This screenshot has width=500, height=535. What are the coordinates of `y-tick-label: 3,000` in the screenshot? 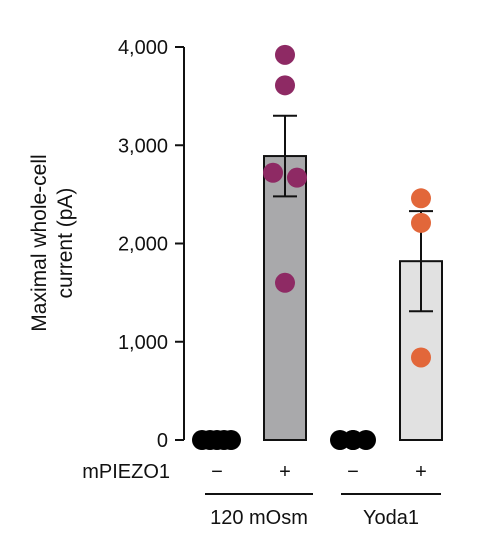 It's located at (143, 146).